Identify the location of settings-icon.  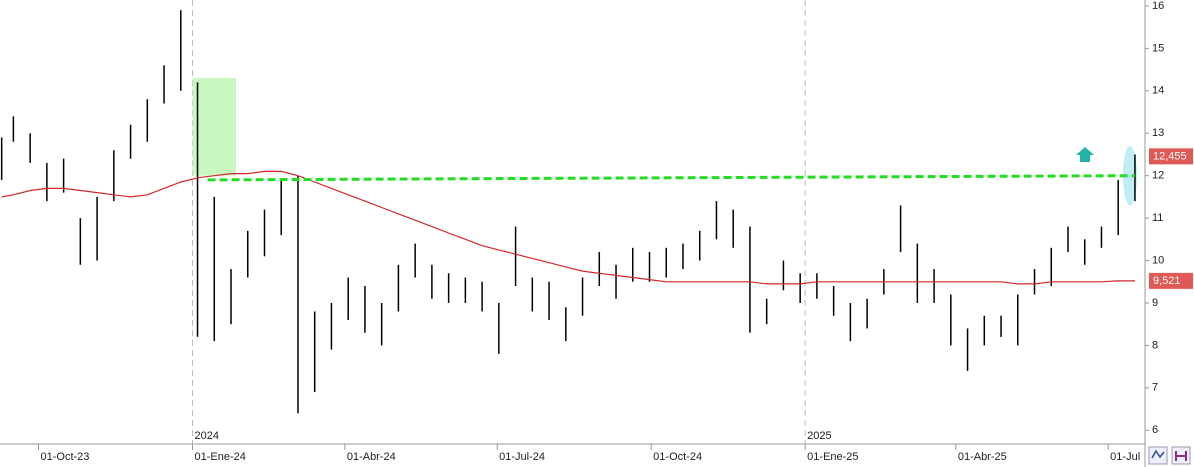
(1181, 456).